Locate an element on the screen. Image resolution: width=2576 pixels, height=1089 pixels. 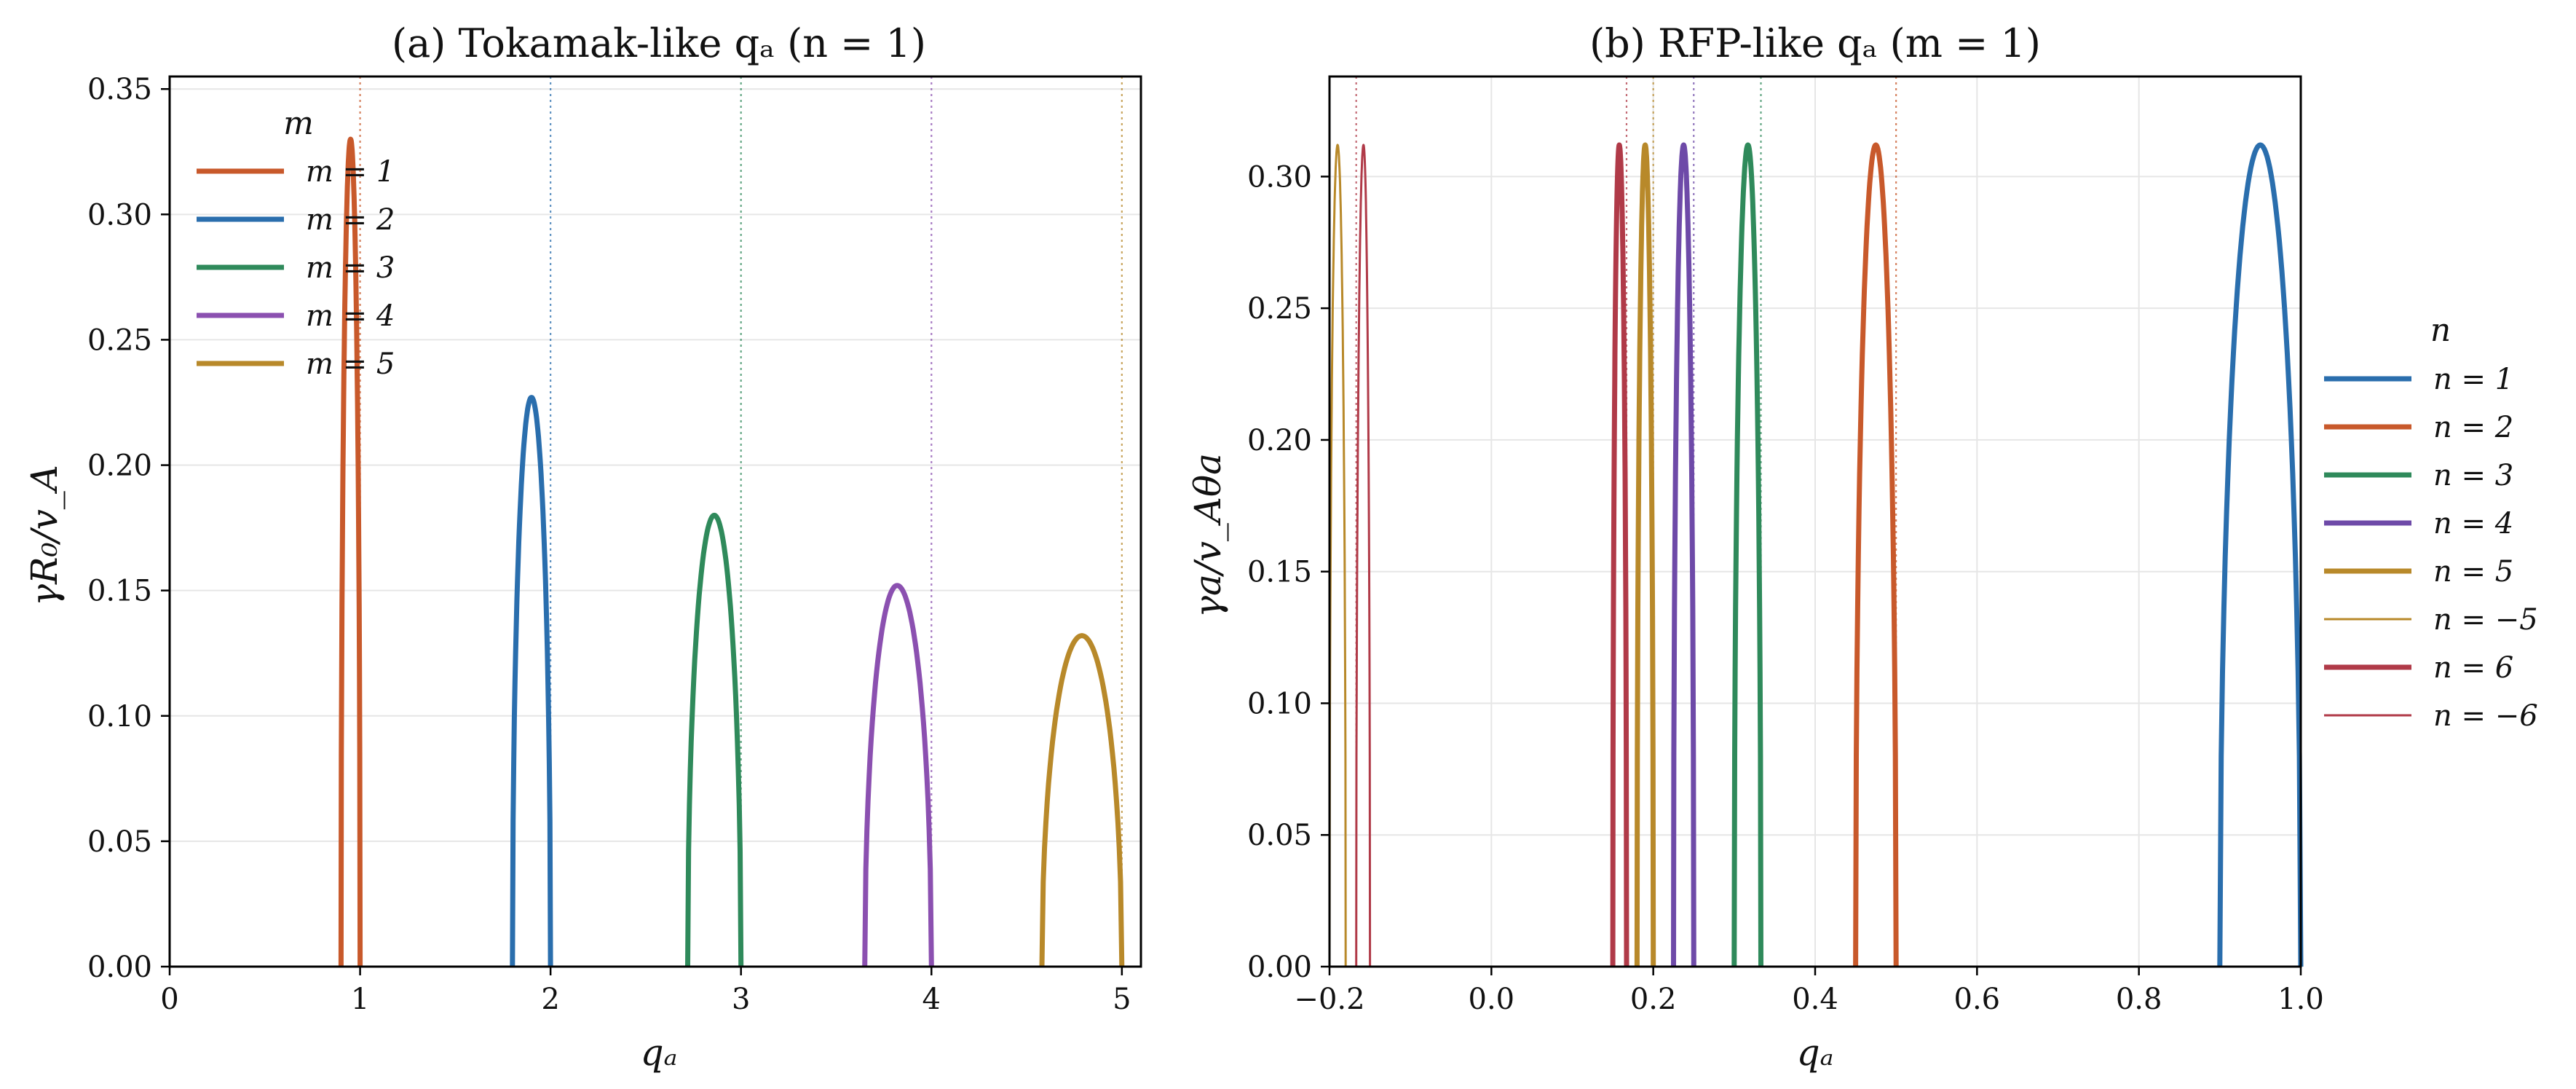
panel-b-x-tick-label-1: 0.0 is located at coordinates (1492, 999).